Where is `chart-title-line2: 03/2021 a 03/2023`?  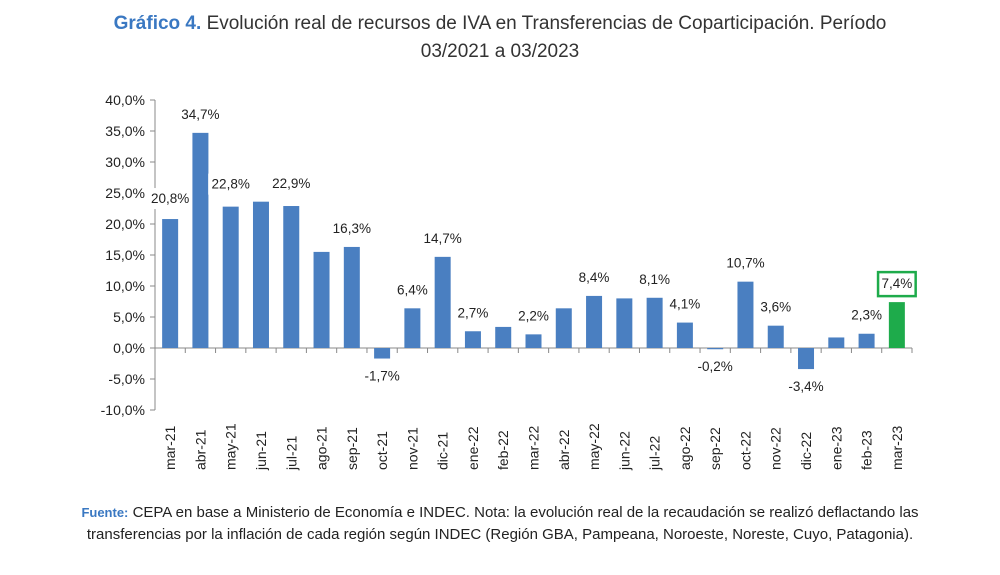 chart-title-line2: 03/2021 a 03/2023 is located at coordinates (500, 51).